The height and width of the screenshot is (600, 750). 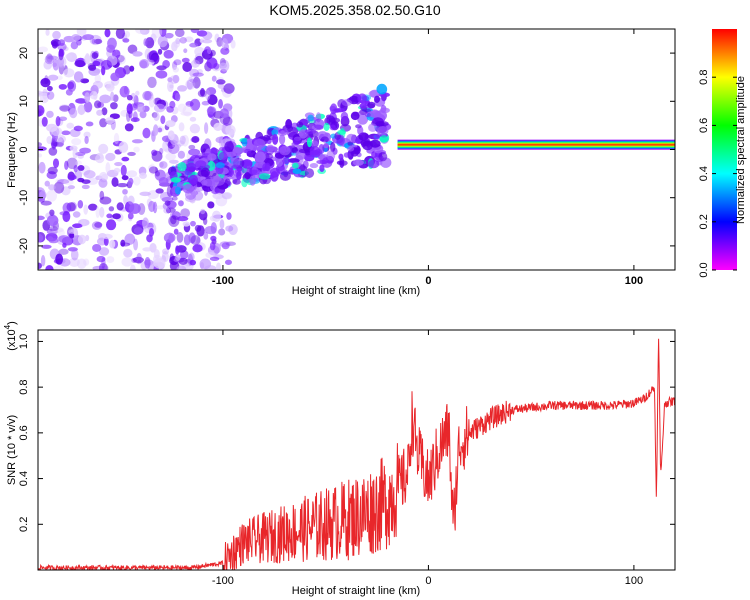 I want to click on y-tick-label: 1.0, so click(x=24, y=341).